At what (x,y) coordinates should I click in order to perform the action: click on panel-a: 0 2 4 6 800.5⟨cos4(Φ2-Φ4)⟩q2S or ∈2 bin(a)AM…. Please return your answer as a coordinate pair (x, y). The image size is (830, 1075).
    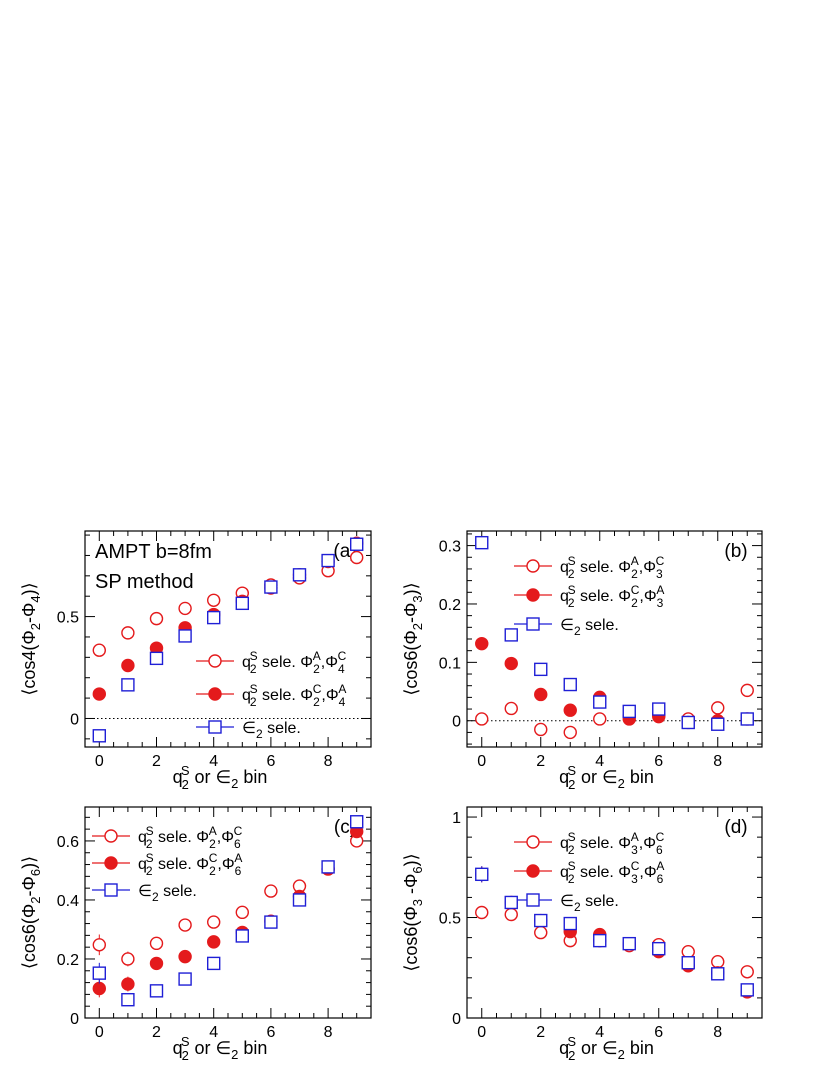
    Looking at the image, I should click on (195, 661).